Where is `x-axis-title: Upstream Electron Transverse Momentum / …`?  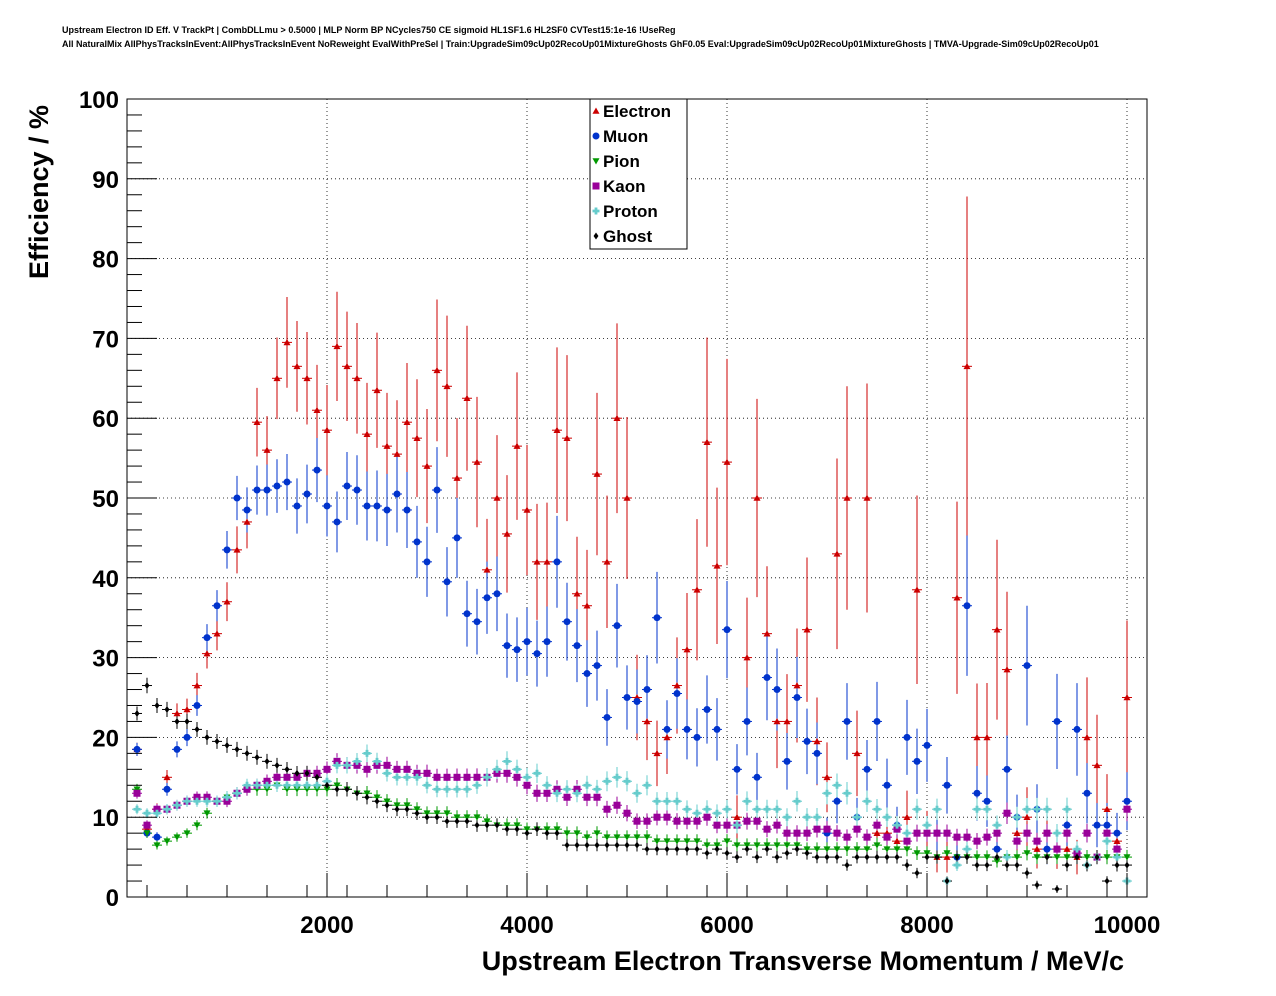 x-axis-title: Upstream Electron Transverse Momentum / … is located at coordinates (803, 961).